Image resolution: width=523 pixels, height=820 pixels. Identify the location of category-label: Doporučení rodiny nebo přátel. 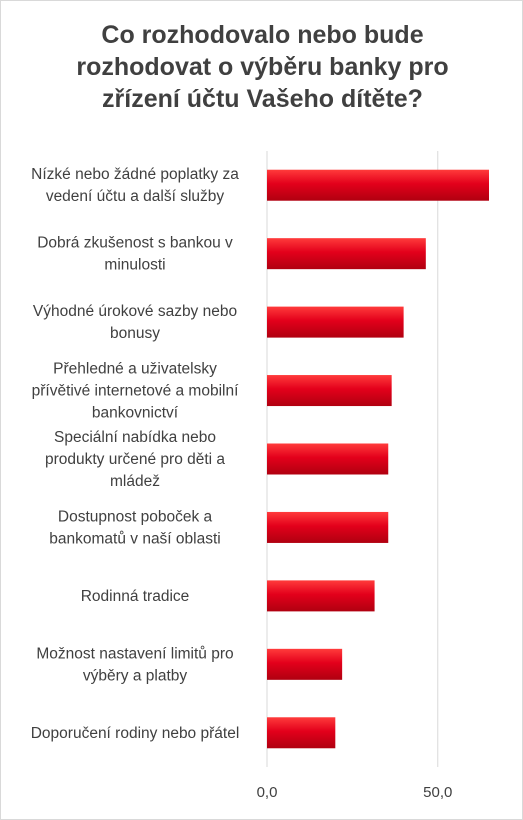
(135, 733).